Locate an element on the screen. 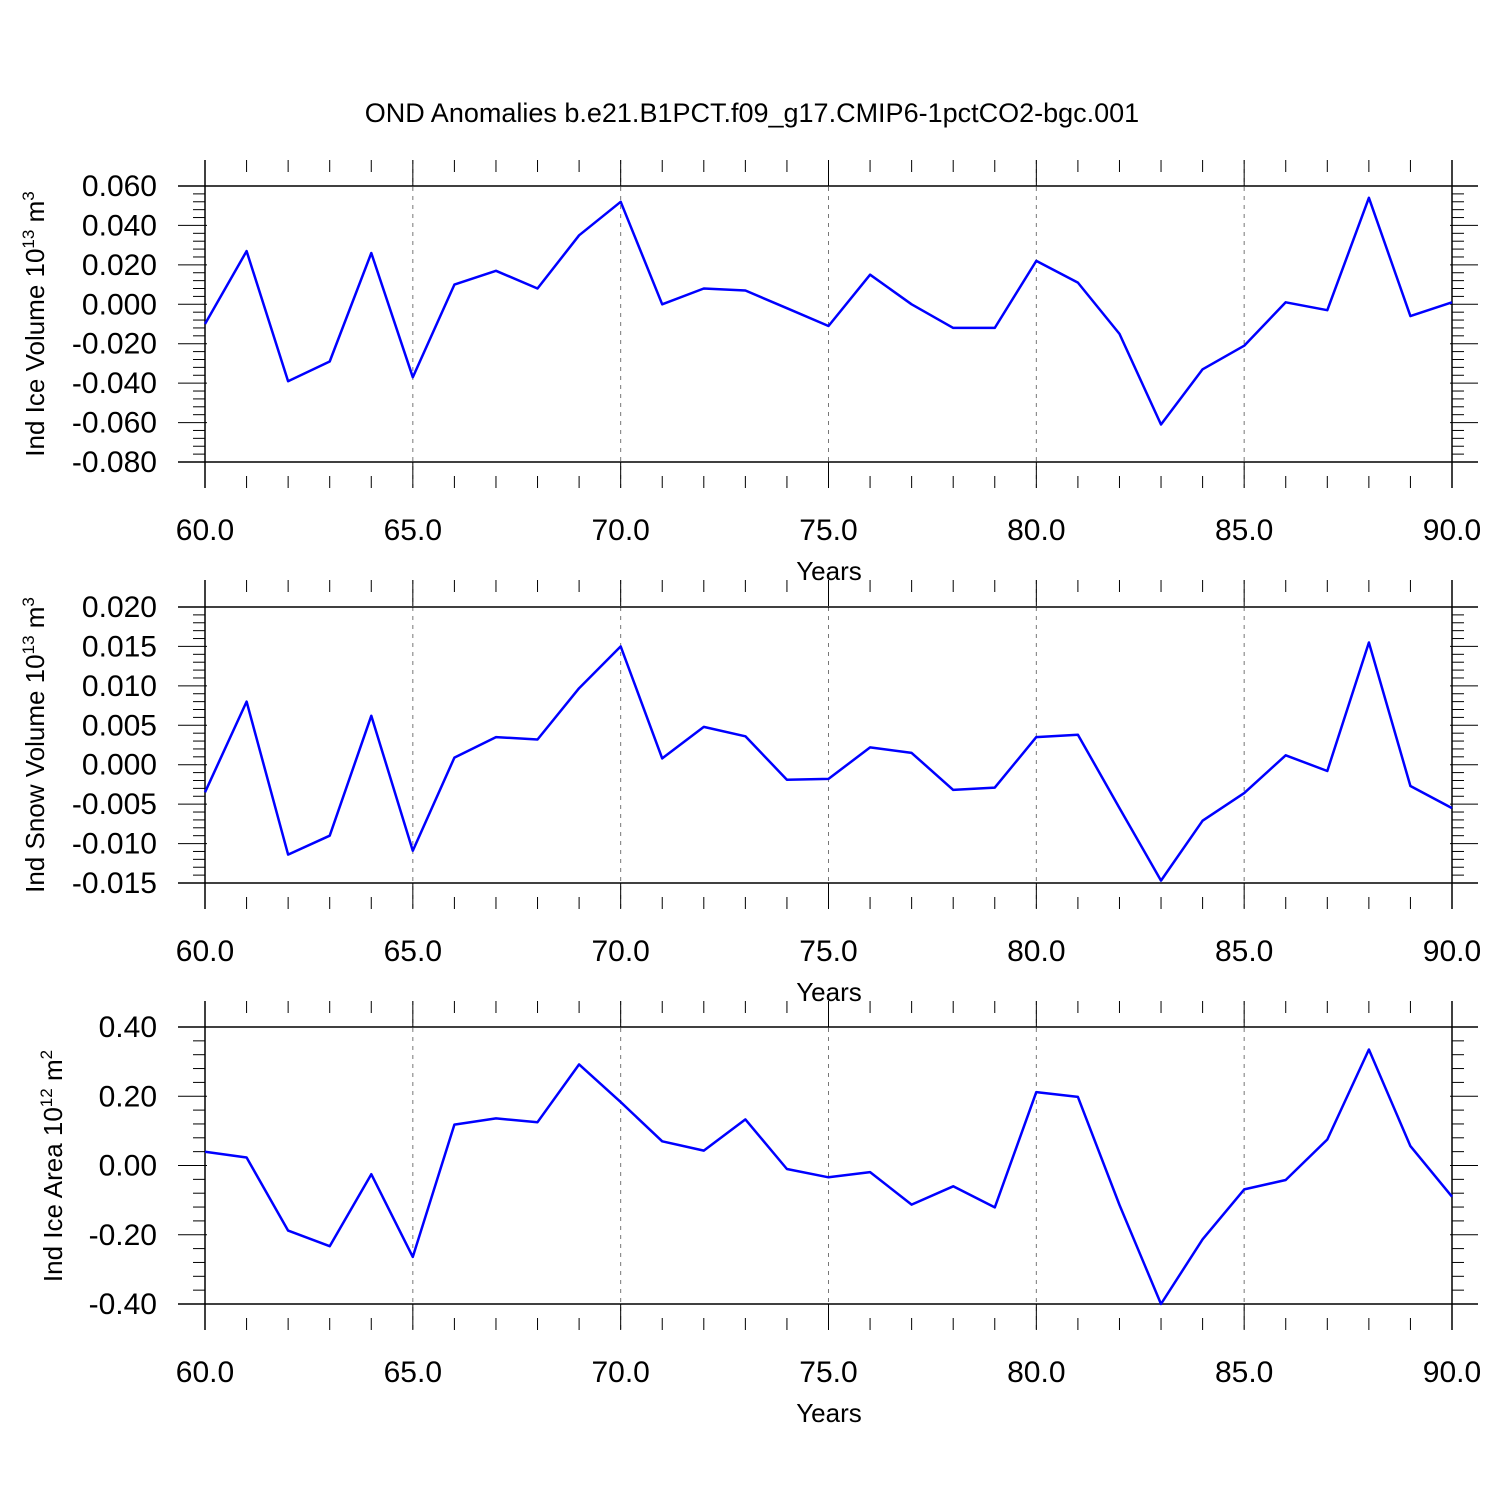 The height and width of the screenshot is (1500, 1500). y-axis-label: Ind Ice Area 1012 m2 is located at coordinates (52, 1166).